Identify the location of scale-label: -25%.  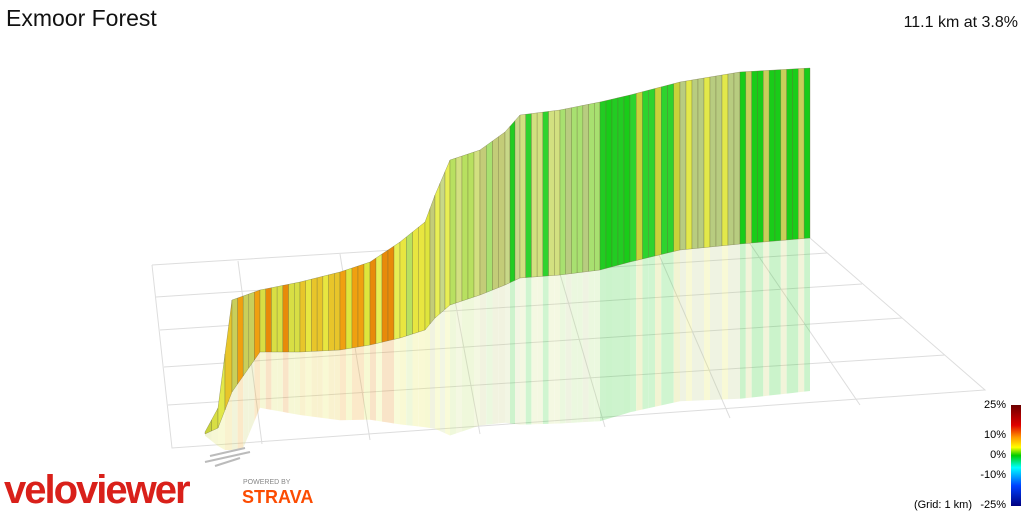
(993, 505).